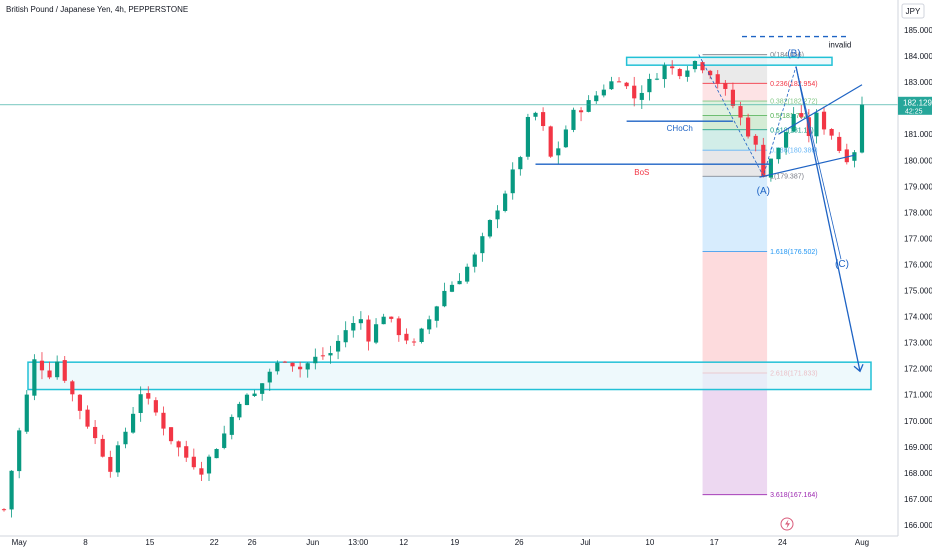 This screenshot has width=932, height=550. Describe the element at coordinates (918, 395) in the screenshot. I see `y-tick-label: 171.000` at that location.